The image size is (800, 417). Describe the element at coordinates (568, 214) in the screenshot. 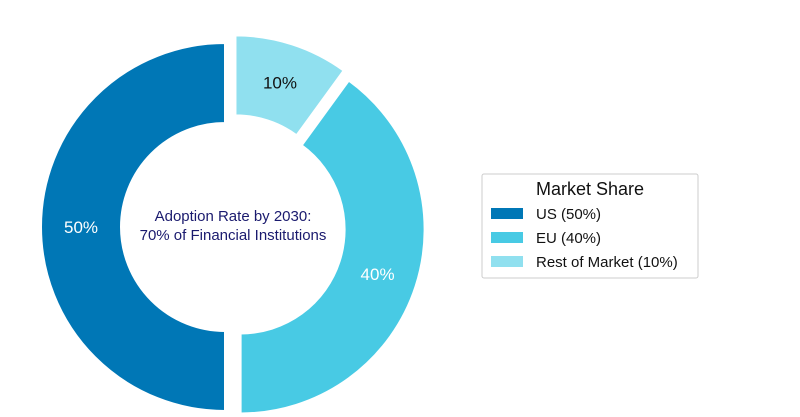

I see `legend-label-us: US (50%)` at that location.